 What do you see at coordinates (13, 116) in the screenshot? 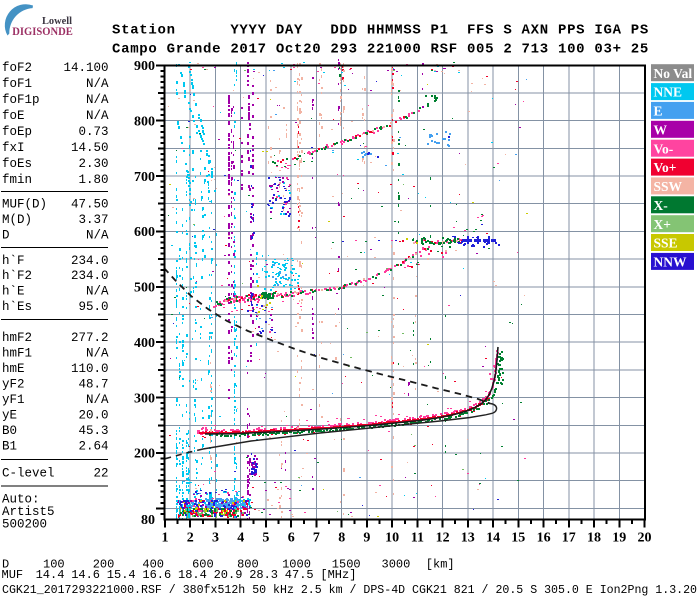
I see `svg-text: foE` at bounding box center [13, 116].